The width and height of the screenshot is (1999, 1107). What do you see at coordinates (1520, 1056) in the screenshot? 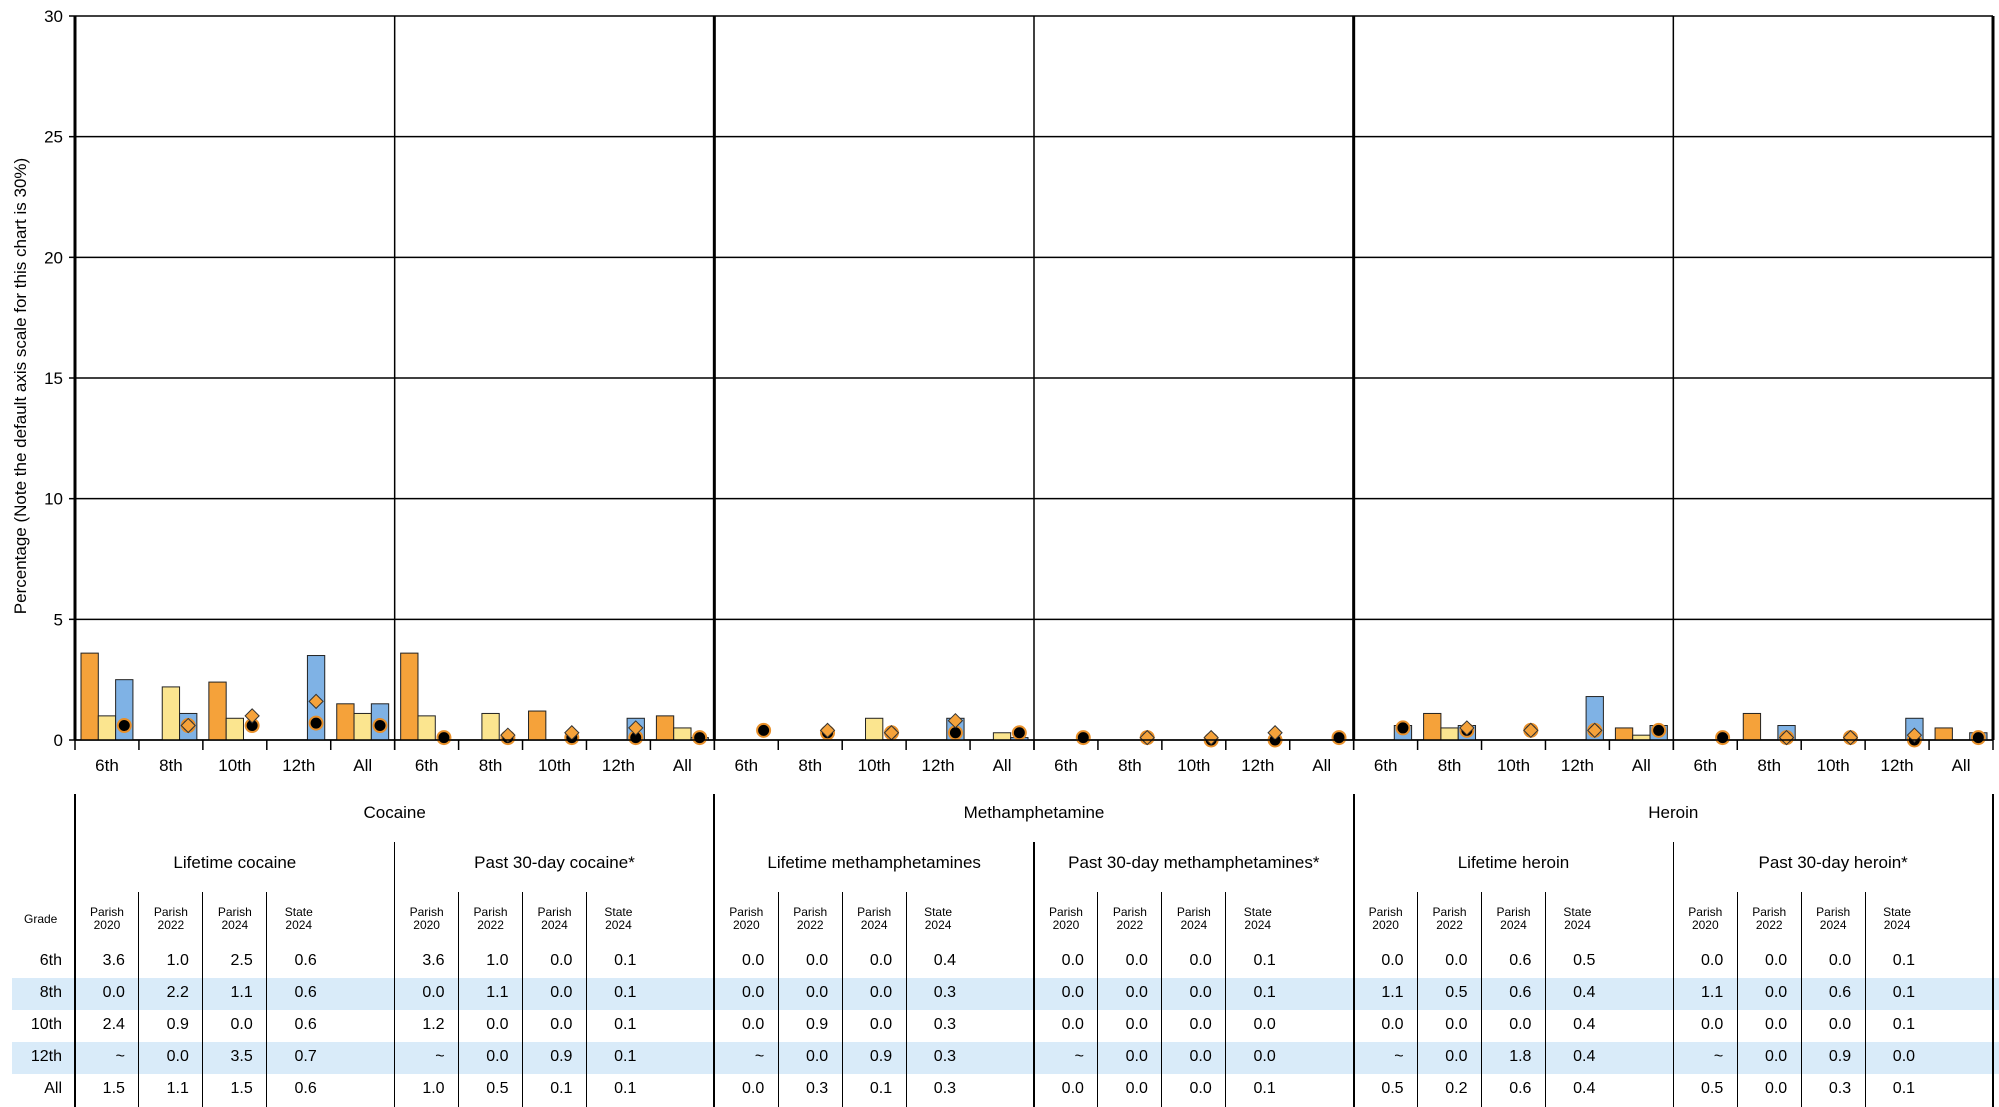
I see `table-cell: 1.8` at bounding box center [1520, 1056].